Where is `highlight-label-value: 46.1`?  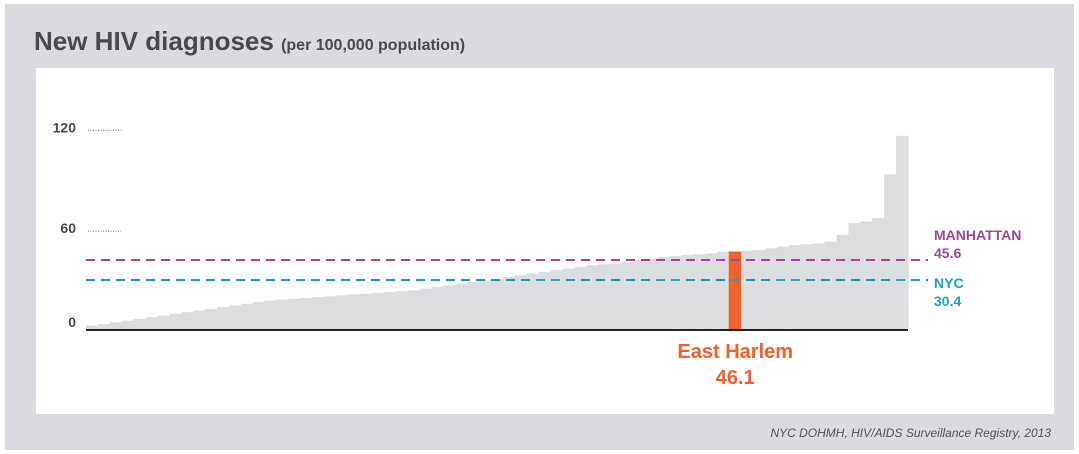
highlight-label-value: 46.1 is located at coordinates (735, 378).